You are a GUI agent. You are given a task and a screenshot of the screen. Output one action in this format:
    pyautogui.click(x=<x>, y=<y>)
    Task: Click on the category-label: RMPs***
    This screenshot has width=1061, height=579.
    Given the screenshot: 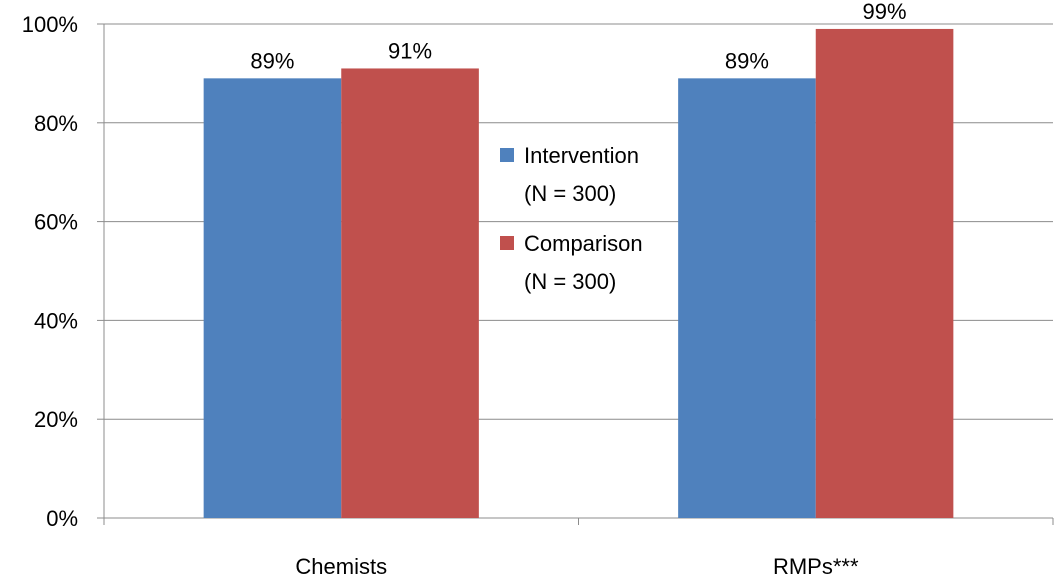 What is the action you would take?
    pyautogui.click(x=816, y=566)
    